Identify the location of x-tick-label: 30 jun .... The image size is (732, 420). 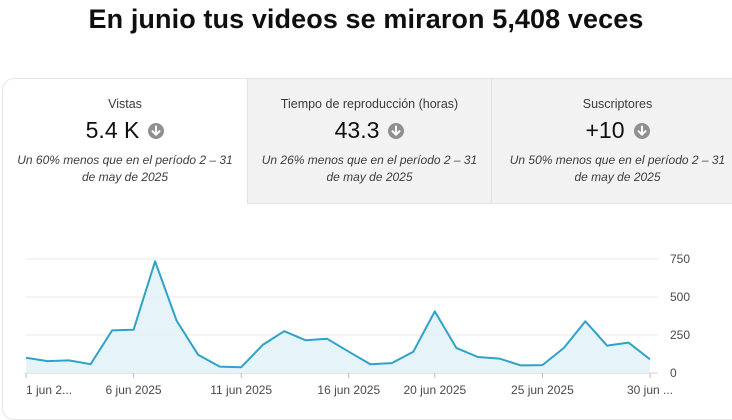
(650, 390).